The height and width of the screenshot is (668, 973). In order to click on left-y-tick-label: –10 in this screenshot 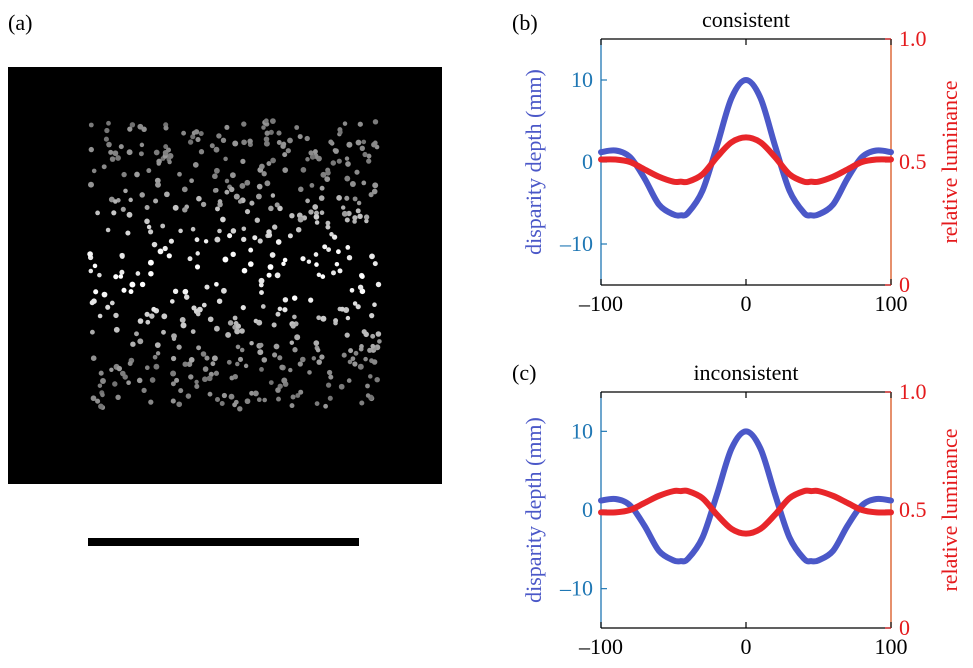, I will do `click(576, 588)`.